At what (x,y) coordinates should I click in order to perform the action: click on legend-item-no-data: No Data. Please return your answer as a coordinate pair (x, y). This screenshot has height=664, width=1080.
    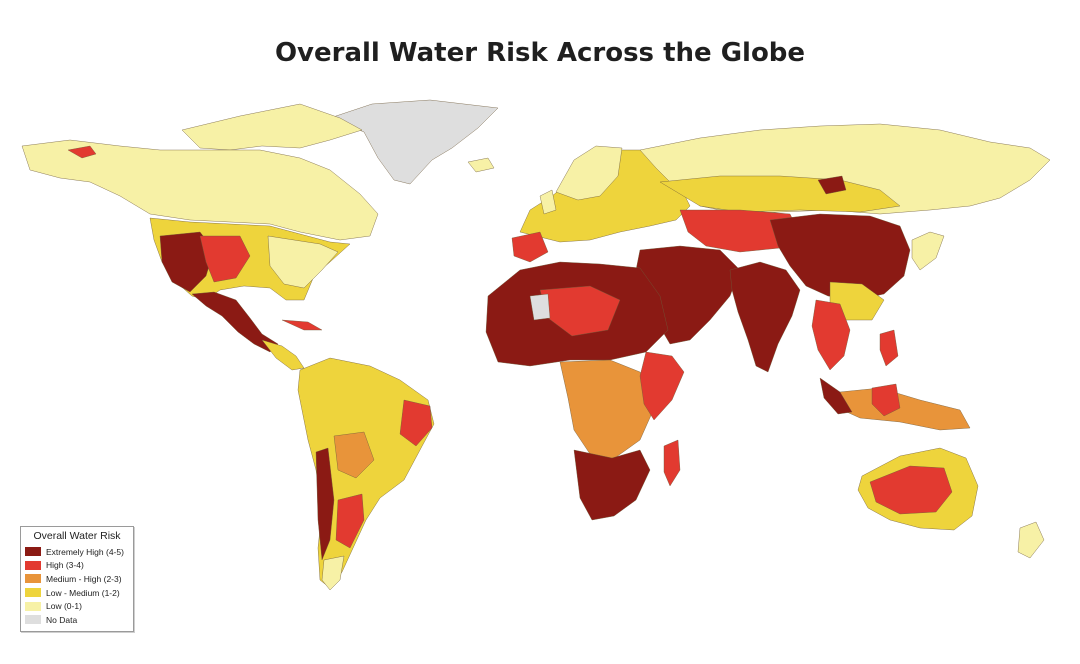
    Looking at the image, I should click on (77, 620).